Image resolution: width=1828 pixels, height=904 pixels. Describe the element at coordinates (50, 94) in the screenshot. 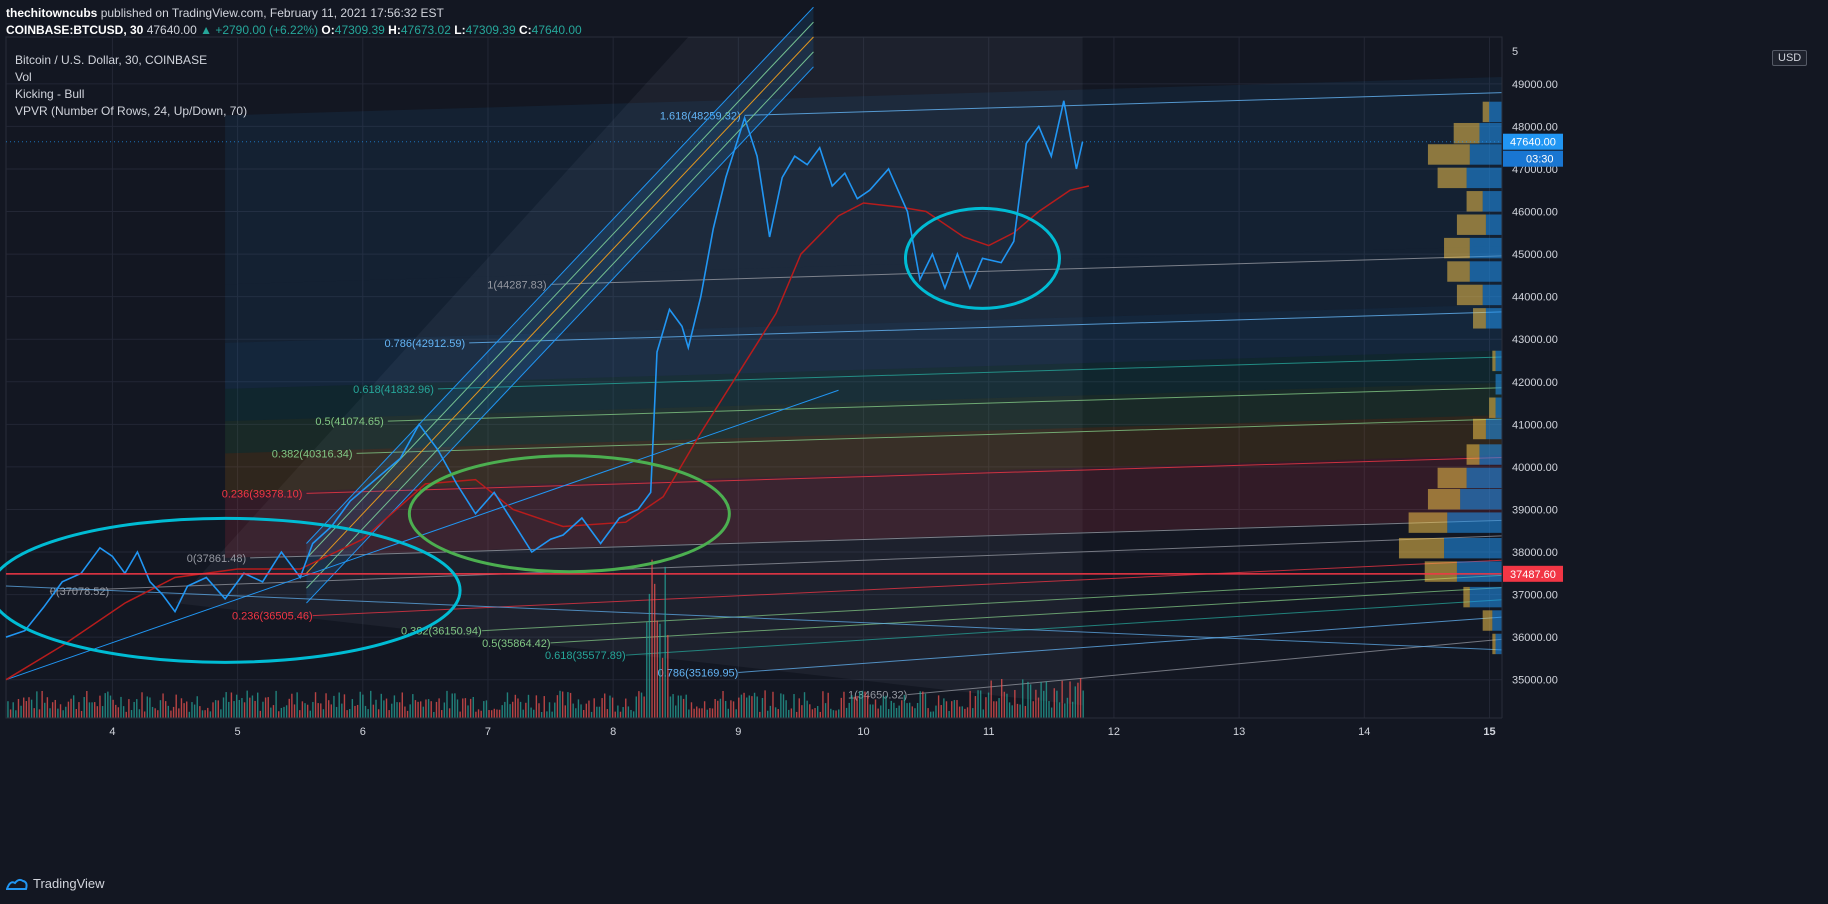

I see `legend-kicking: Kicking - Bull` at that location.